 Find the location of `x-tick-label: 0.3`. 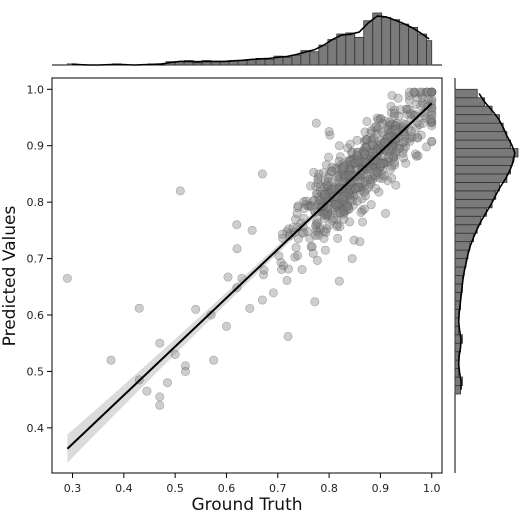

x-tick-label: 0.3 is located at coordinates (73, 488).